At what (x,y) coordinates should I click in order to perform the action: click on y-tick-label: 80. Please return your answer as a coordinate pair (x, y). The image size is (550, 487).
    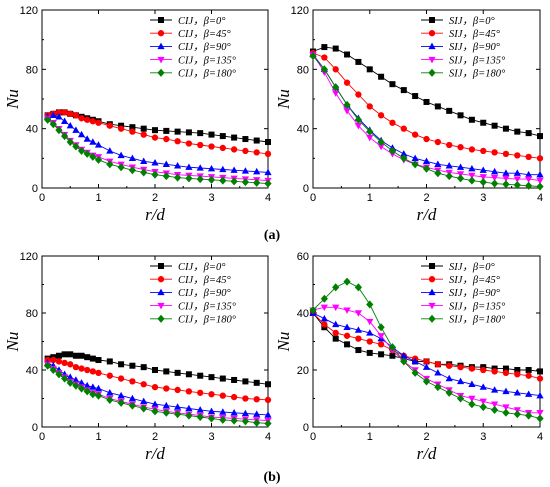
    Looking at the image, I should click on (303, 70).